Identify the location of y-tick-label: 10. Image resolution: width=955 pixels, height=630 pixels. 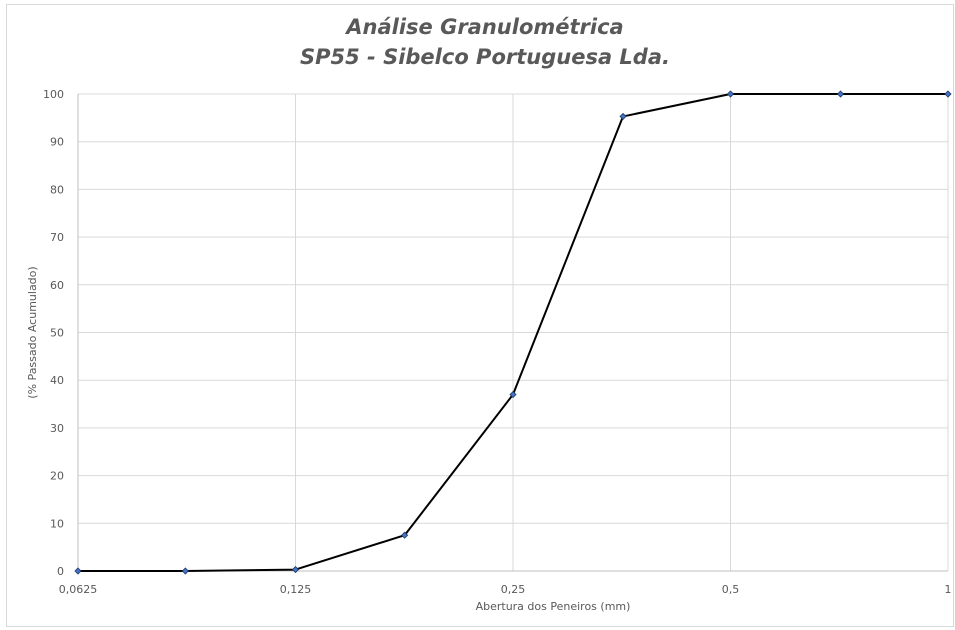
(57, 523).